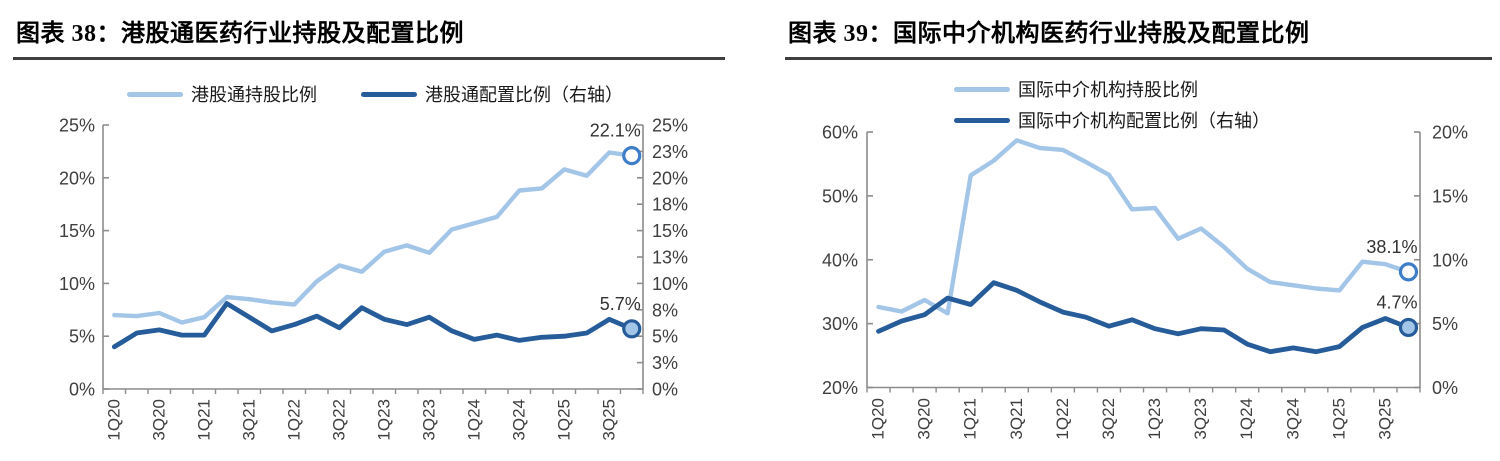 The width and height of the screenshot is (1500, 461). What do you see at coordinates (665, 363) in the screenshot?
I see `right-axis-tick-label: 3%` at bounding box center [665, 363].